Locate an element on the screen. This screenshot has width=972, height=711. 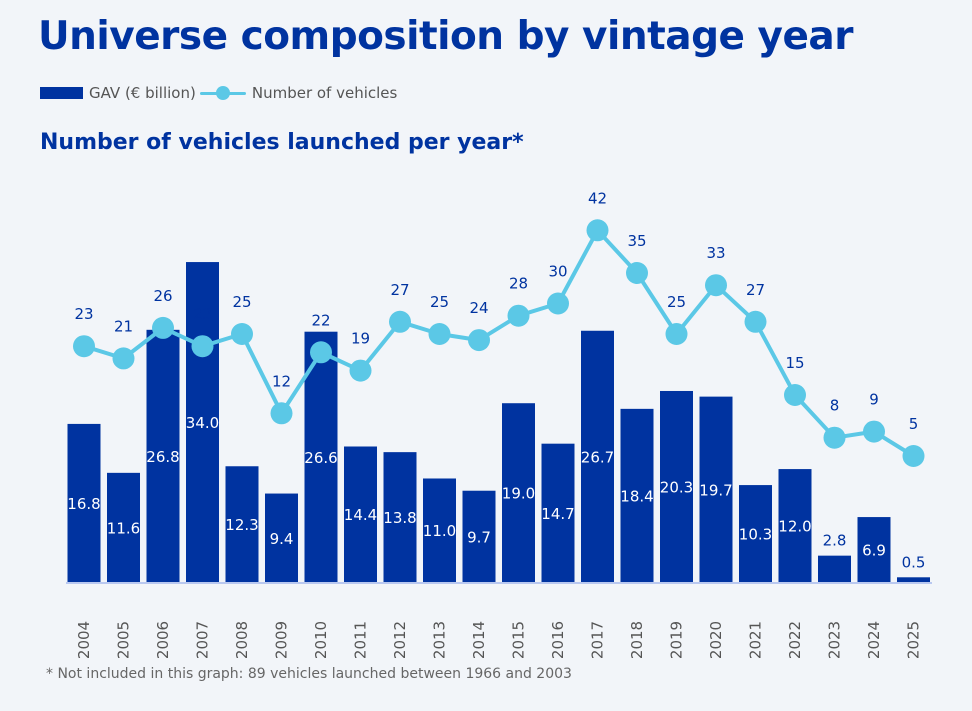
bar-data-label: 11.6 is located at coordinates (123, 528).